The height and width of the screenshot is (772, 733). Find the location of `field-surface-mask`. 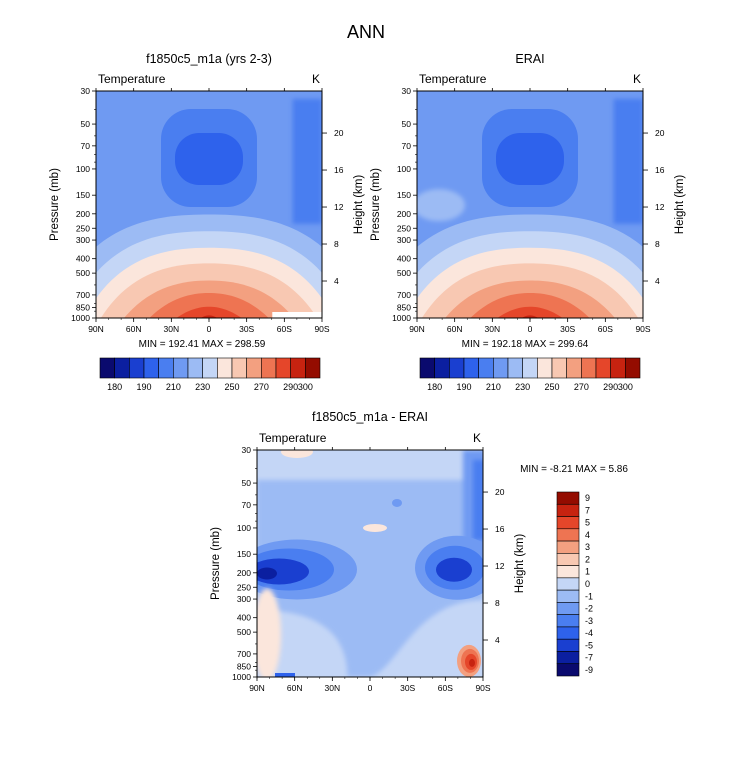

field-surface-mask is located at coordinates (297, 315).